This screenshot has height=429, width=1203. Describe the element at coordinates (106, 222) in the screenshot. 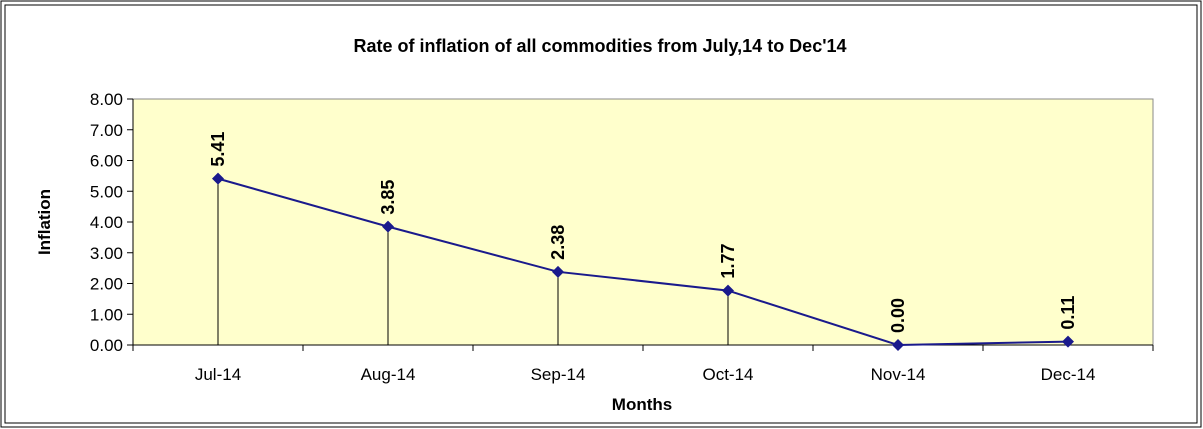

I see `y-tick-label: 4.00` at that location.